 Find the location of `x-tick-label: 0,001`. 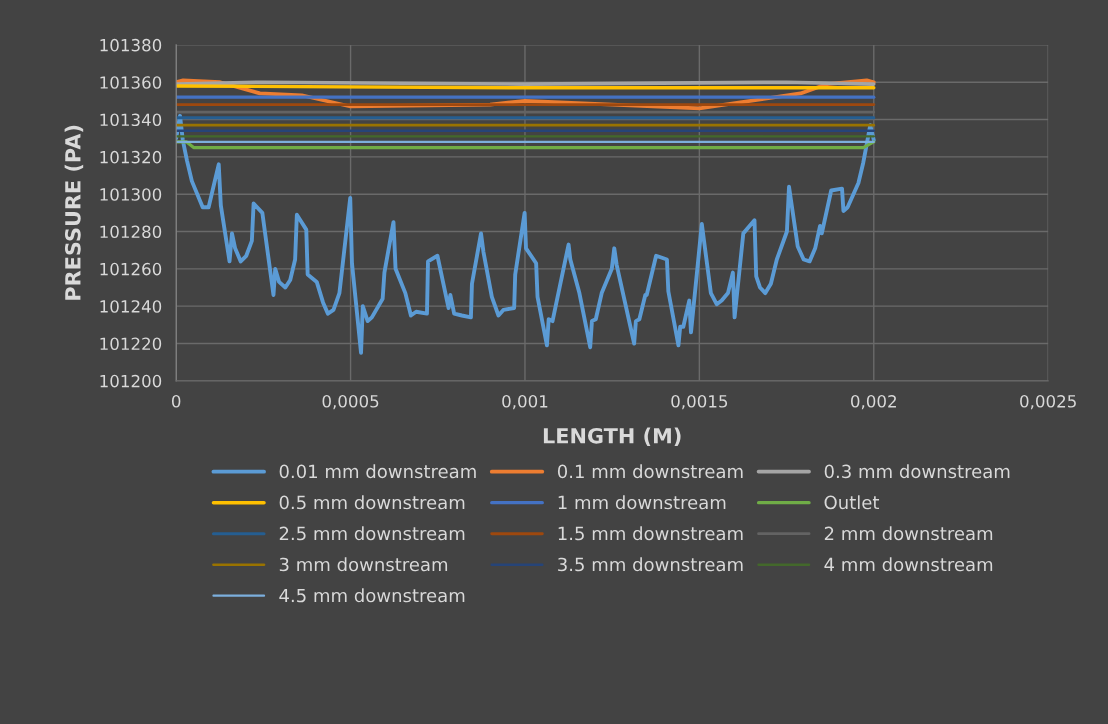

x-tick-label: 0,001 is located at coordinates (525, 402).